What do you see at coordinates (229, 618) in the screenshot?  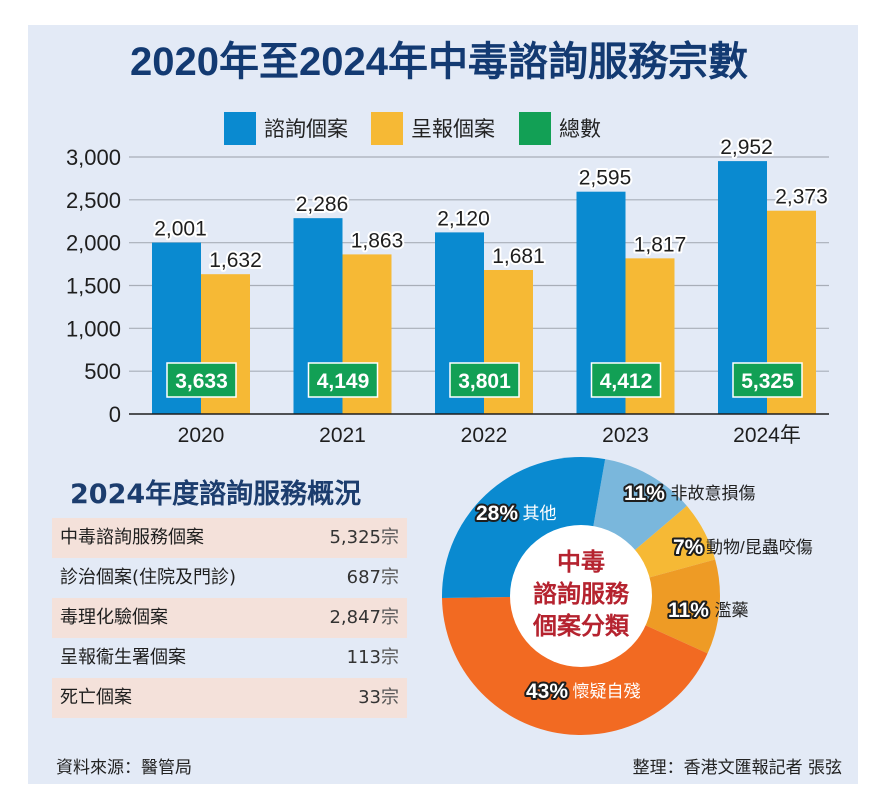 I see `summary-row: 毒理化驗個案 2,847宗` at bounding box center [229, 618].